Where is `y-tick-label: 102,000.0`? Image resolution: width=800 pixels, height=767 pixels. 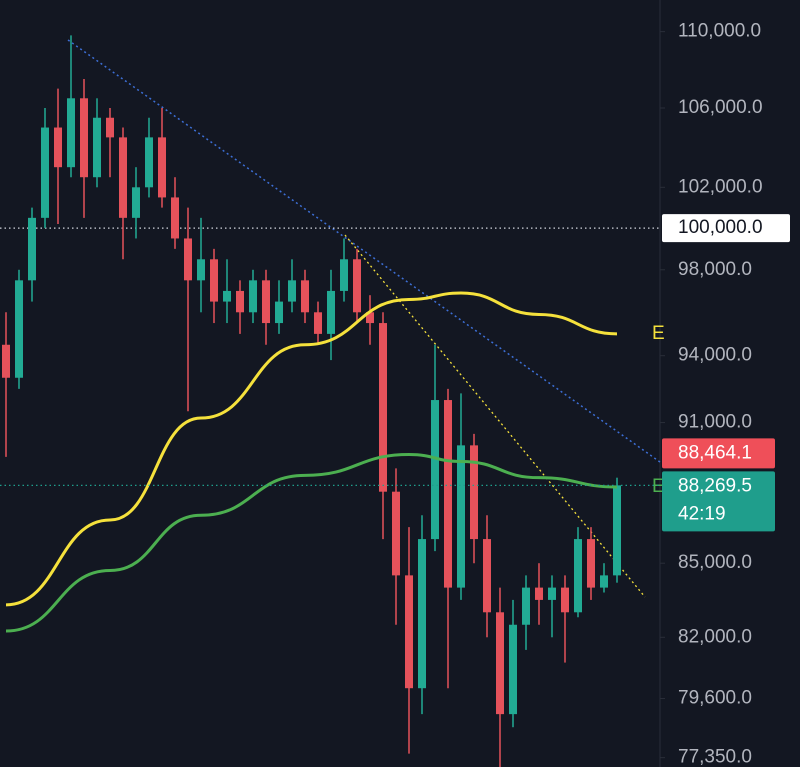
y-tick-label: 102,000.0 is located at coordinates (720, 186).